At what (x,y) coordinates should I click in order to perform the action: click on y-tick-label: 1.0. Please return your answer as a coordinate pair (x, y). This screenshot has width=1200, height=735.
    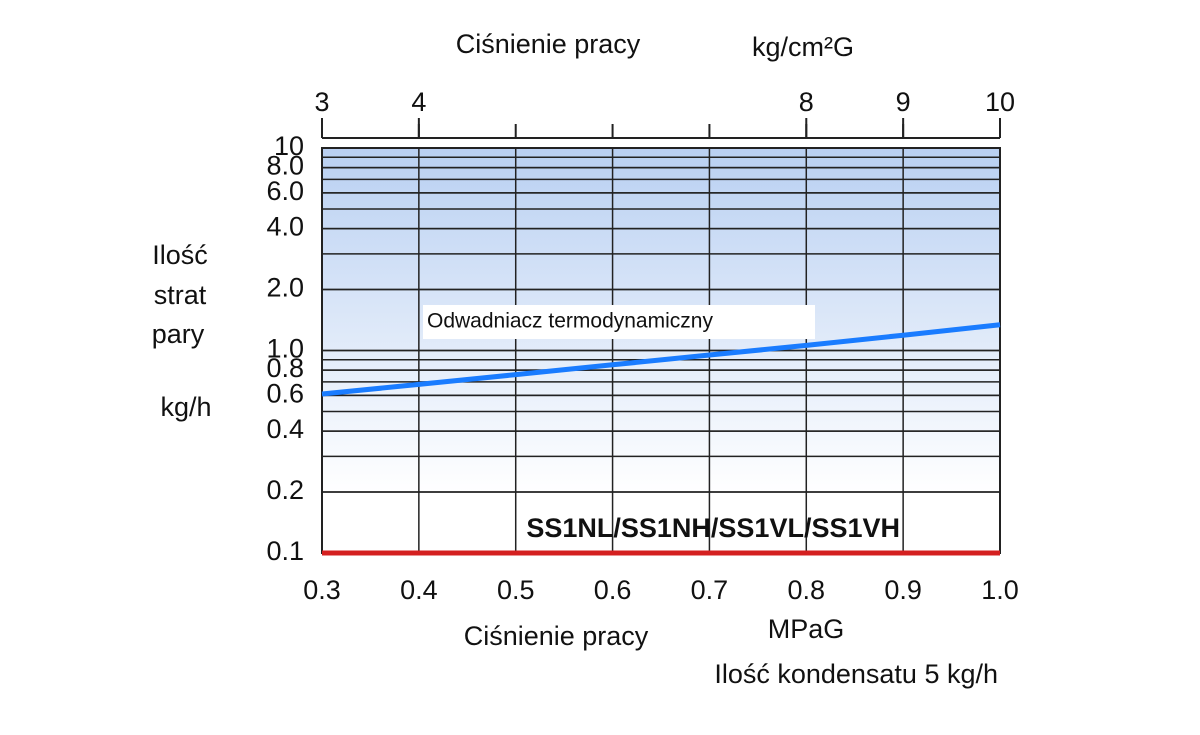
    Looking at the image, I should click on (285, 349).